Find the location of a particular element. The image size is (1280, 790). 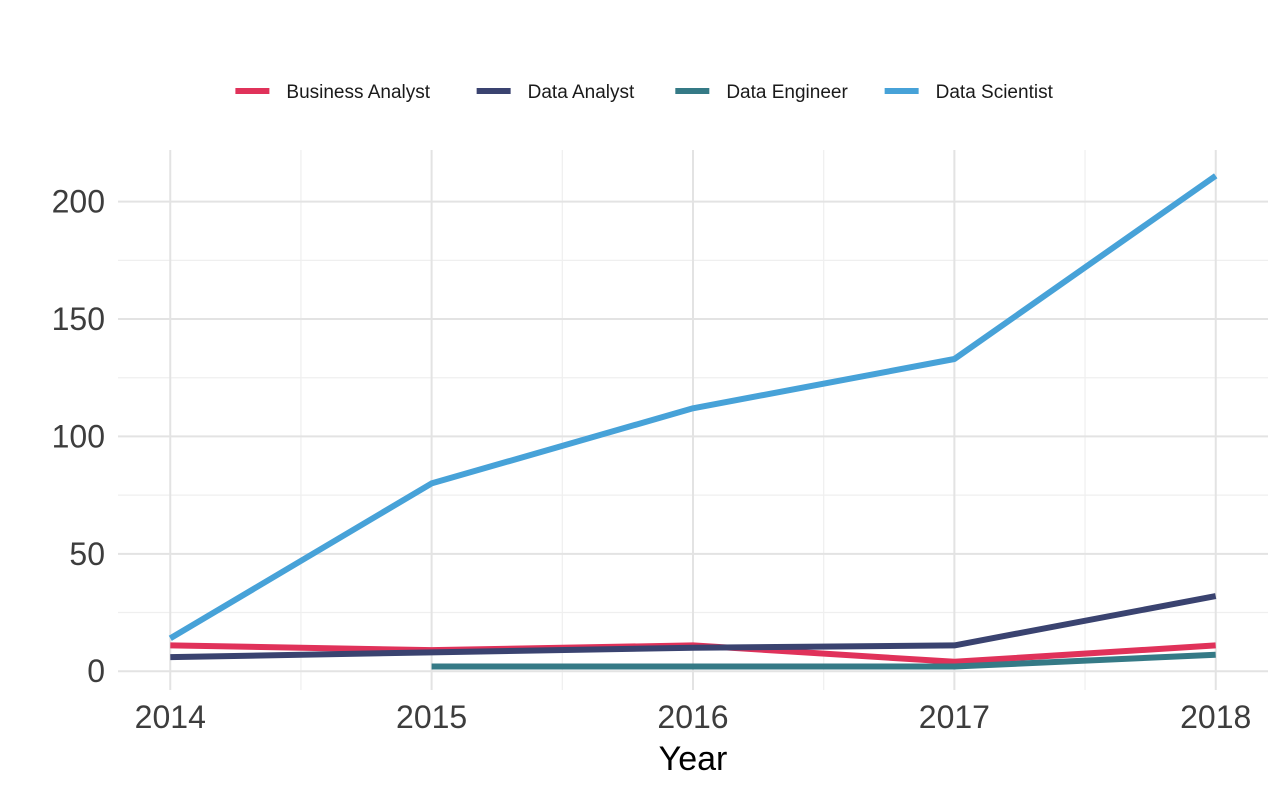

x-tick-label: 2014 is located at coordinates (170, 717).